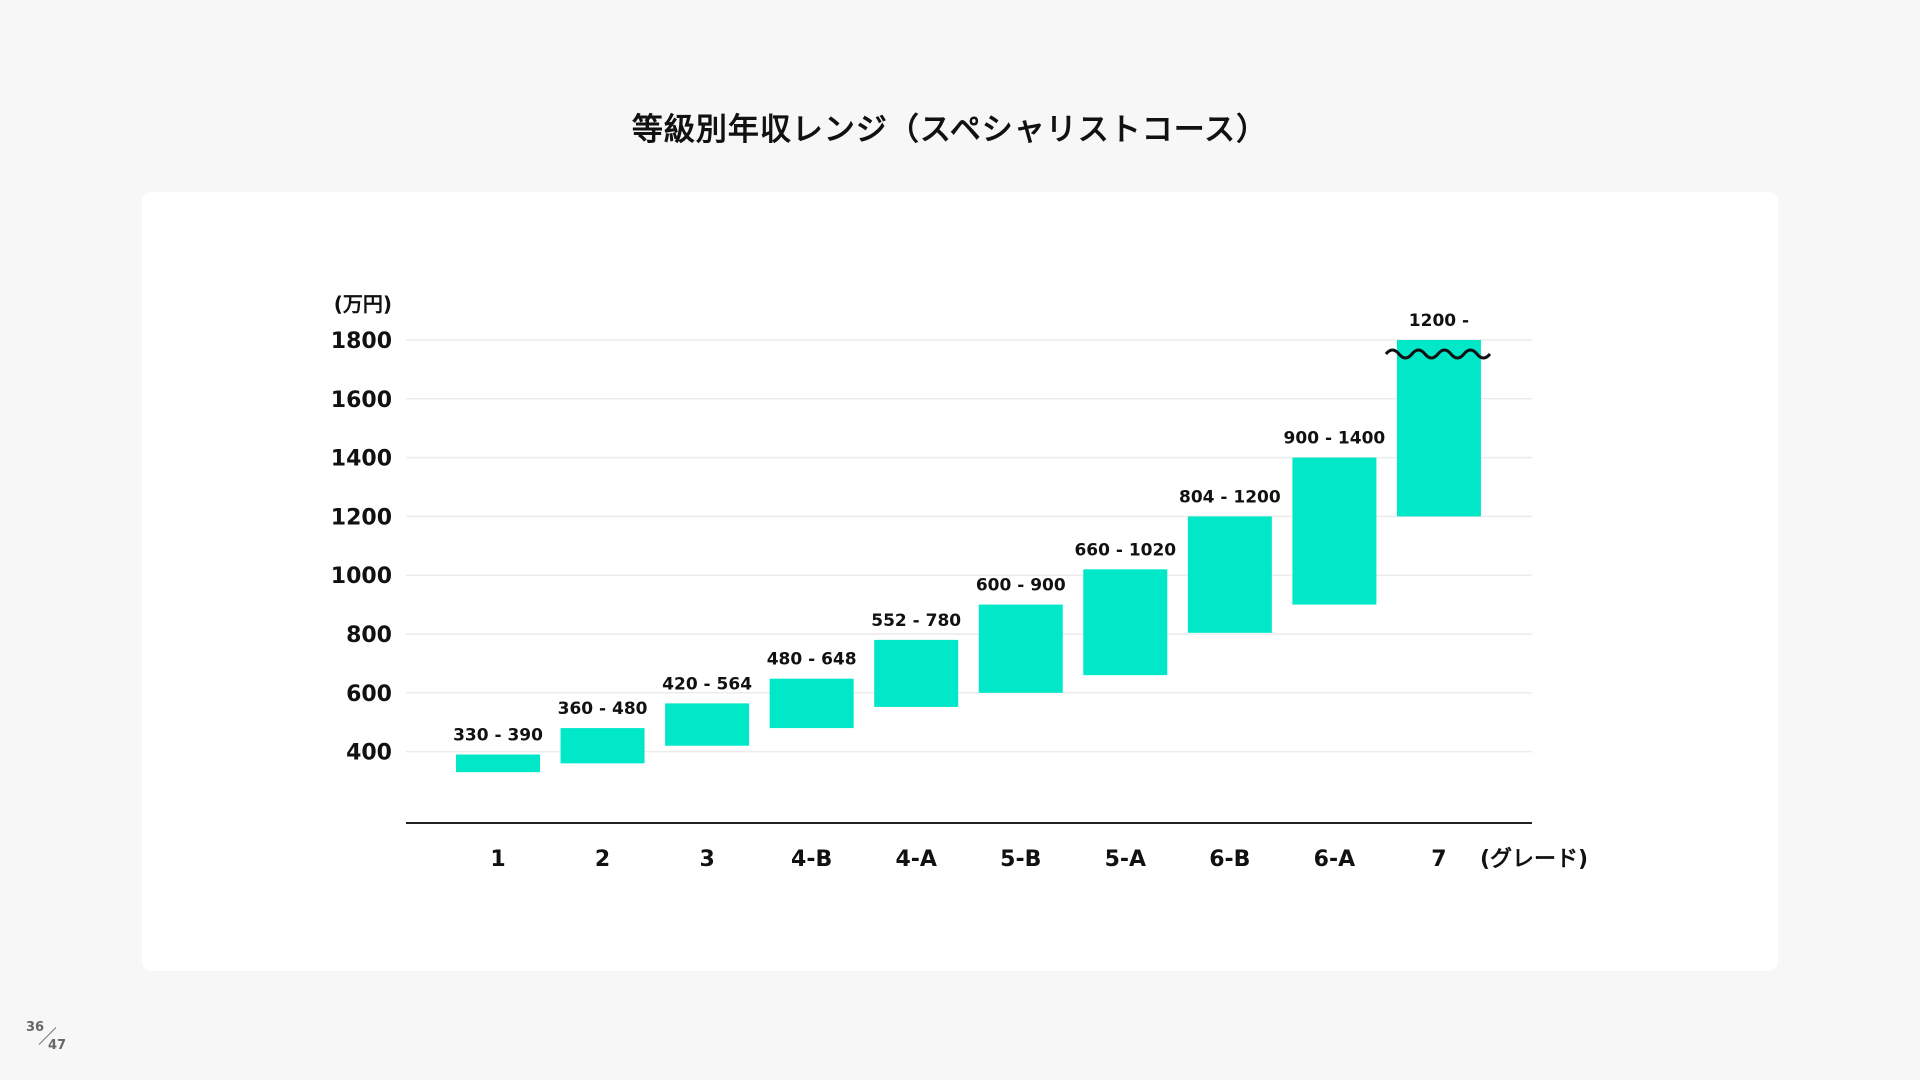 Image resolution: width=1920 pixels, height=1080 pixels. Describe the element at coordinates (1438, 354) in the screenshot. I see `break-wave-icon` at that location.